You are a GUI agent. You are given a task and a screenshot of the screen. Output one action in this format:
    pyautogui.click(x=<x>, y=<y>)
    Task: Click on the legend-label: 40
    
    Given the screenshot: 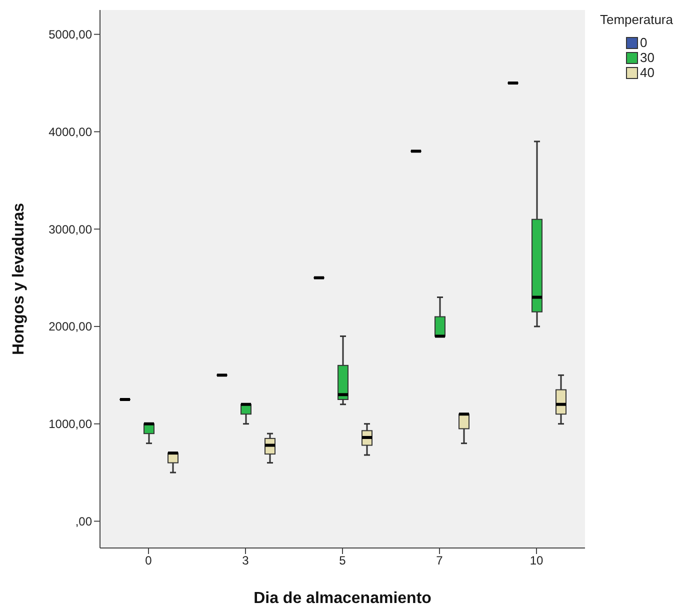 What is the action you would take?
    pyautogui.click(x=647, y=72)
    